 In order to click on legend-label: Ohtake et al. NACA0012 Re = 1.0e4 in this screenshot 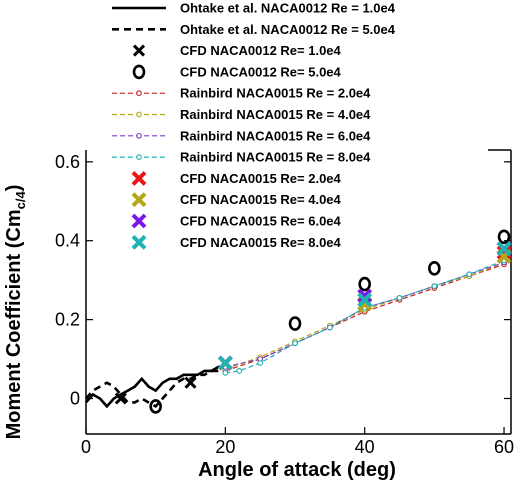, I will do `click(288, 8)`.